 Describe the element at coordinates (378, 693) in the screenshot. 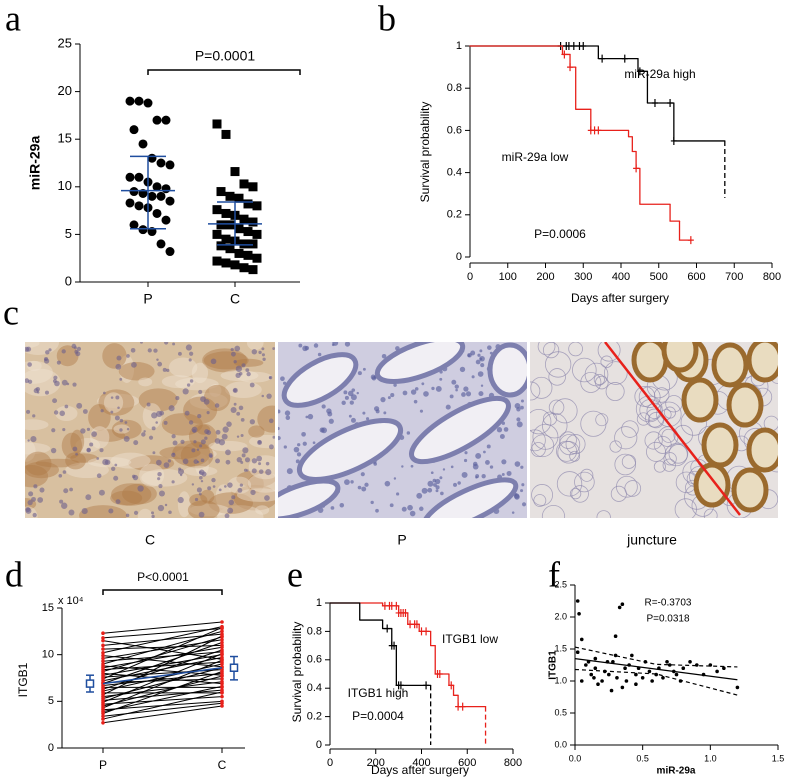

I see `series-label: ITGB1 high` at that location.